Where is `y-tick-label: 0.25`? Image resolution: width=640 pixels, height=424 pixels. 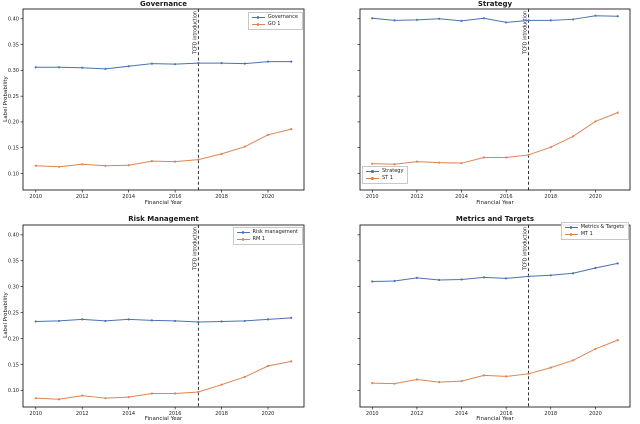
y-tick-label: 0.25 is located at coordinates (13, 97).